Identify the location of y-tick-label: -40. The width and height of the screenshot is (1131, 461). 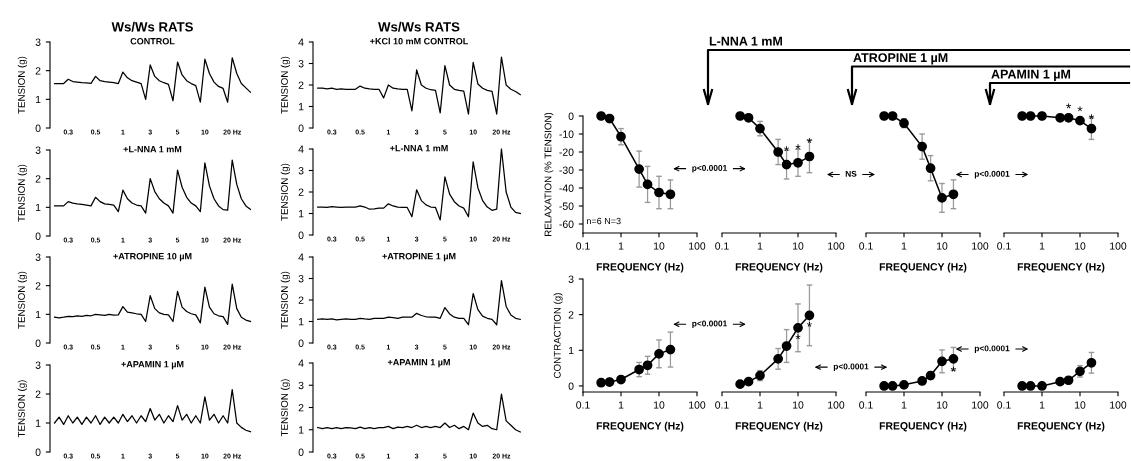
(566, 188).